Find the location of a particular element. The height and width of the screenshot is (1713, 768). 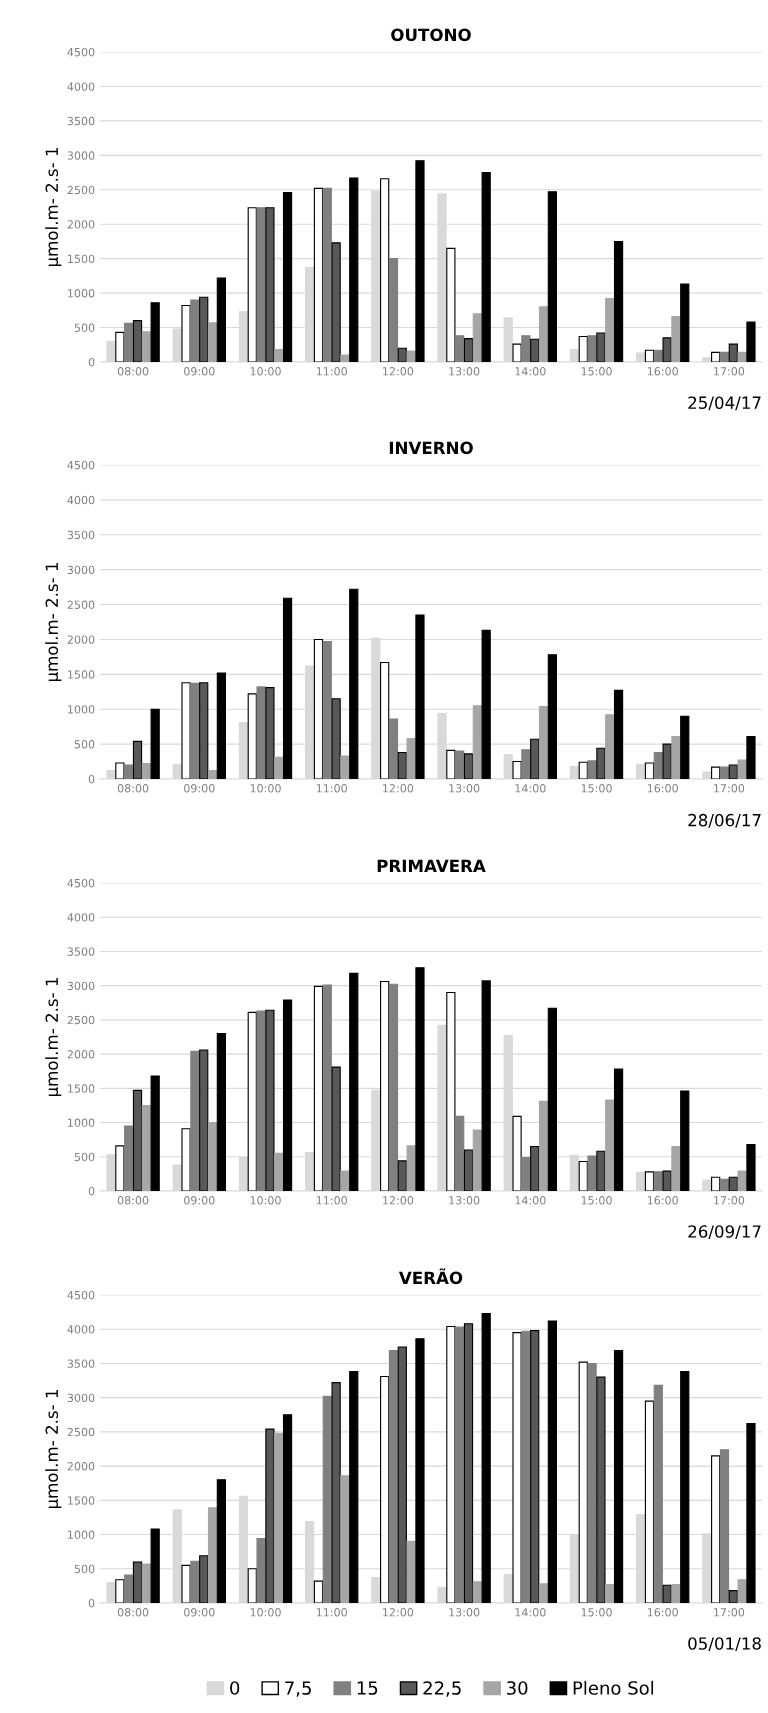

chart-title: VERÃO is located at coordinates (430, 1276).